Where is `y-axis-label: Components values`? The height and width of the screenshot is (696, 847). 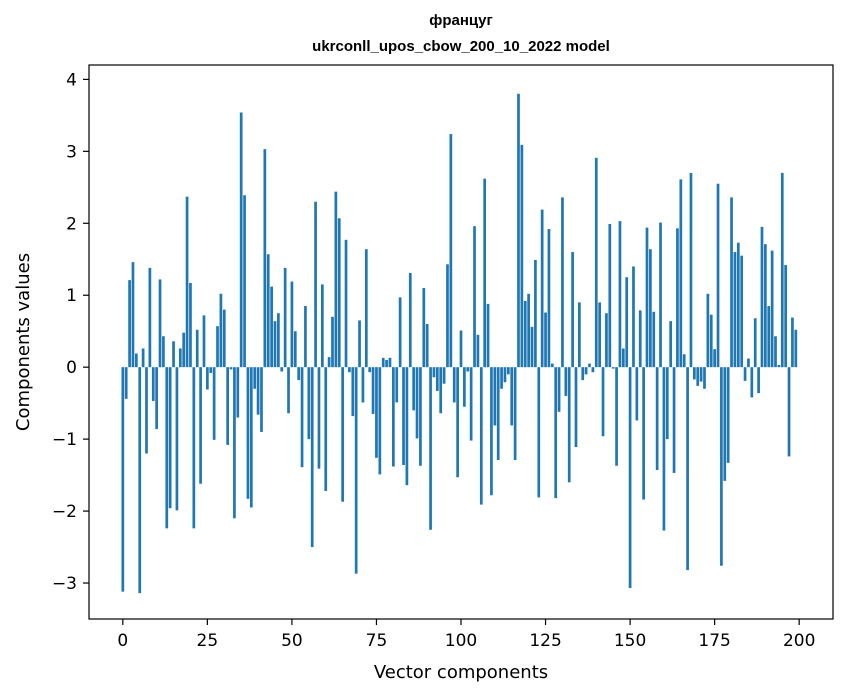
y-axis-label: Components values is located at coordinates (23, 342).